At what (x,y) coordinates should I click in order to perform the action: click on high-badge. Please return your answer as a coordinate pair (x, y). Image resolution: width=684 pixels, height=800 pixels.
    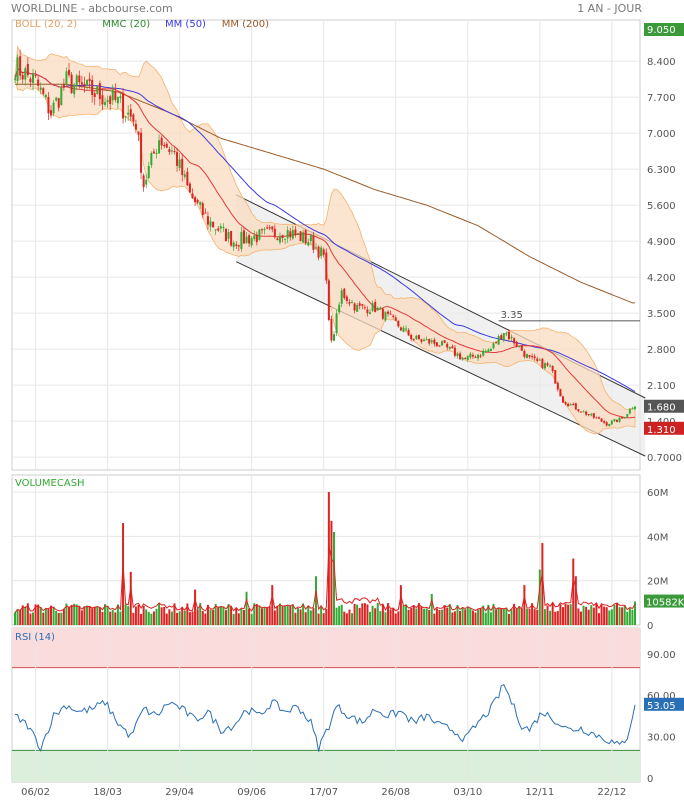
    Looking at the image, I should click on (664, 29).